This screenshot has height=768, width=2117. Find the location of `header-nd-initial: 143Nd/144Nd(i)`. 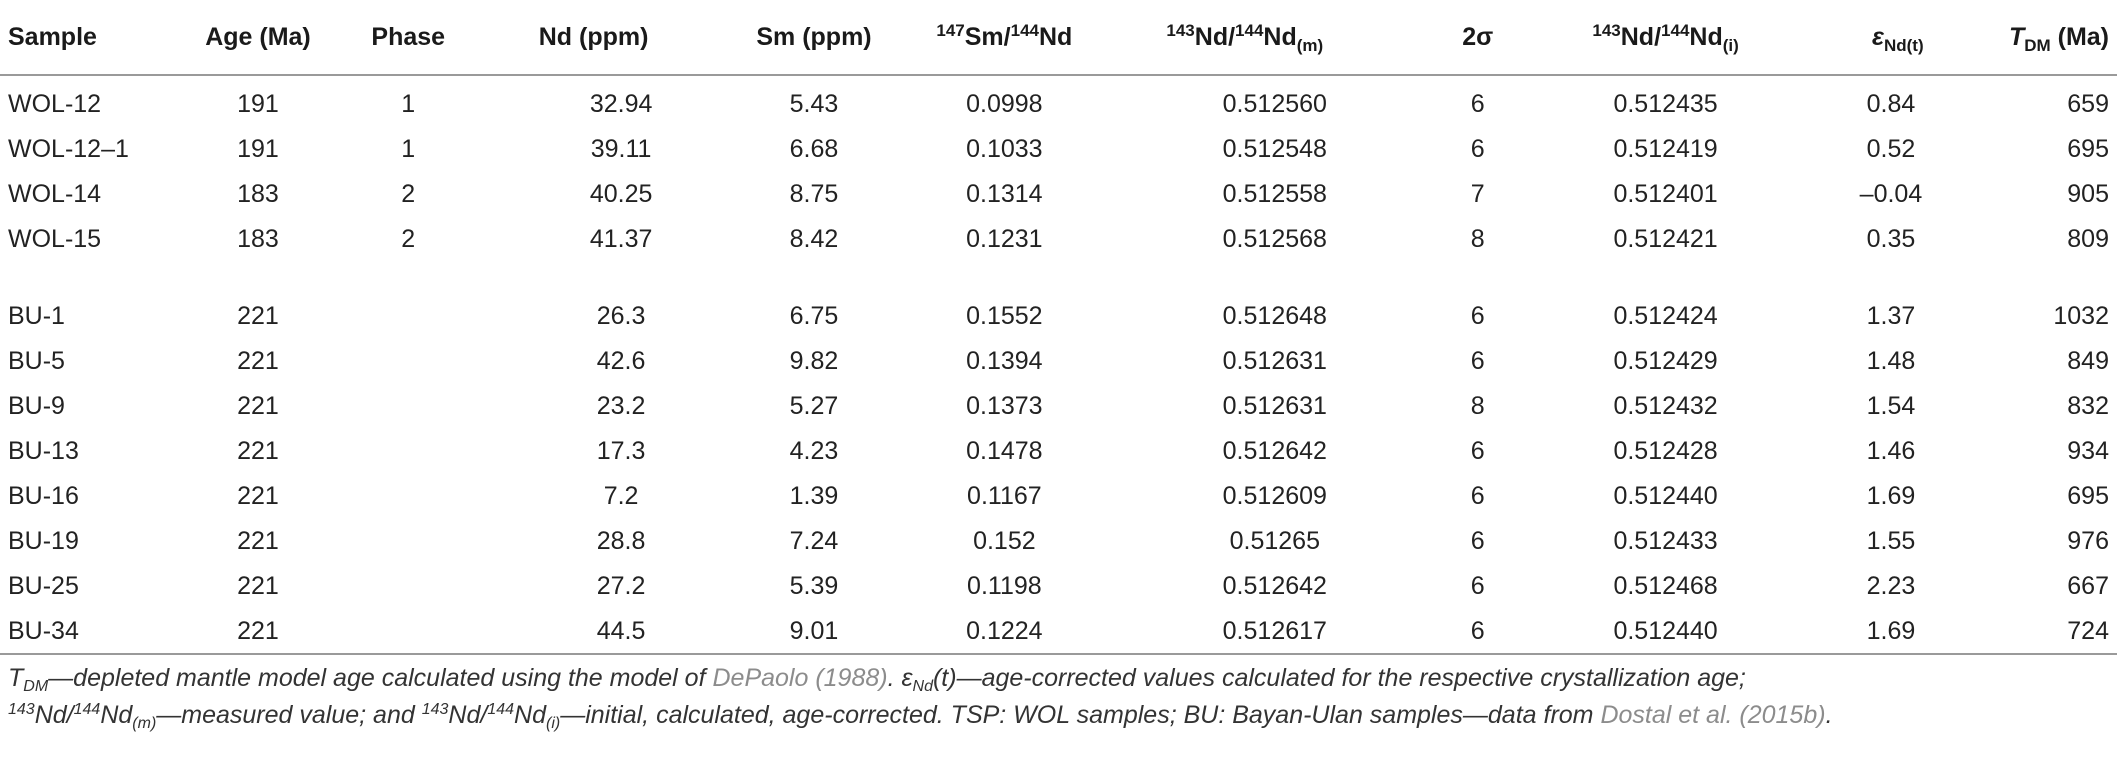

header-nd-initial: 143Nd/144Nd(i) is located at coordinates (1665, 38).